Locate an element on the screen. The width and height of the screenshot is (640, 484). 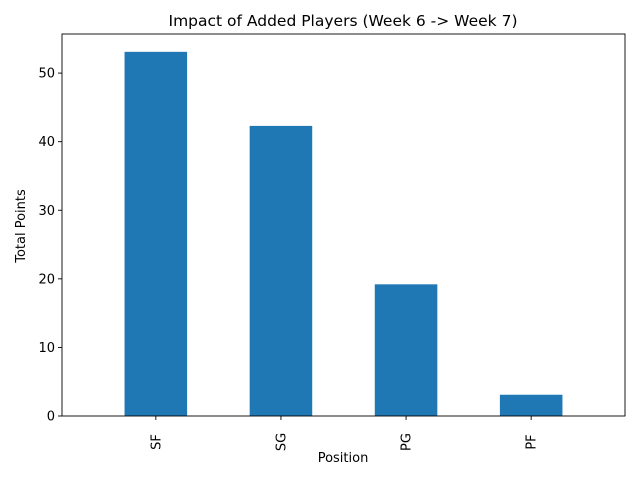
y-tick-label-30: 30 is located at coordinates (46, 211).